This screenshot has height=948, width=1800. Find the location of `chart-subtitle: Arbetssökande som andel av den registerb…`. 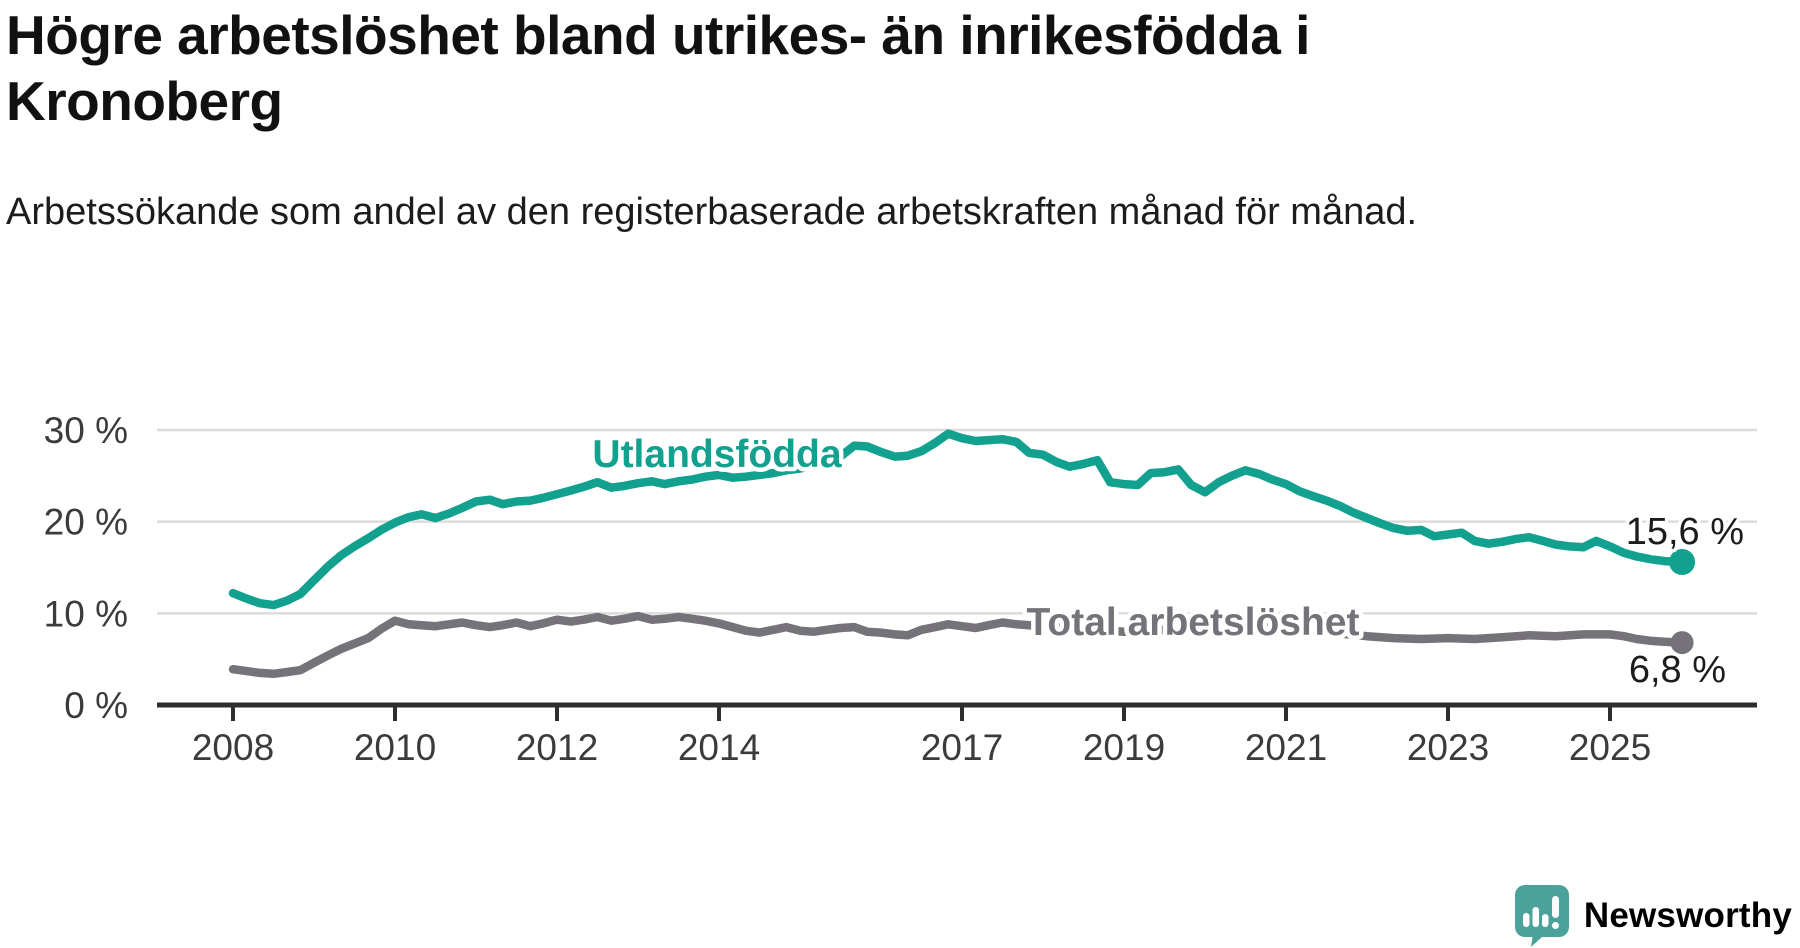

chart-subtitle: Arbetssökande som andel av den registerb… is located at coordinates (712, 212).